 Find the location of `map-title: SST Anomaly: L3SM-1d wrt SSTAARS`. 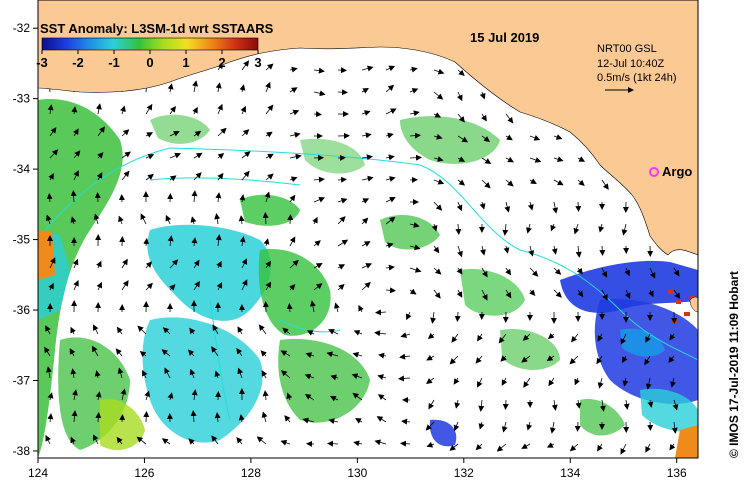

map-title: SST Anomaly: L3SM-1d wrt SSTAARS is located at coordinates (157, 28).